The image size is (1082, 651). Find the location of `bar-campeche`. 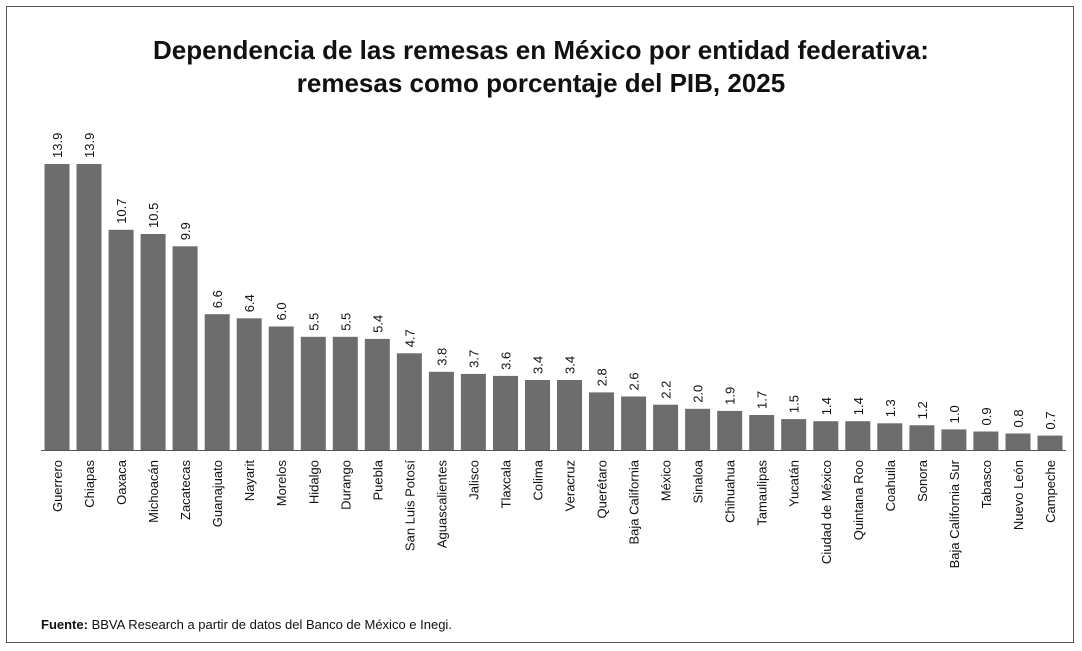

bar-campeche is located at coordinates (1050, 442).